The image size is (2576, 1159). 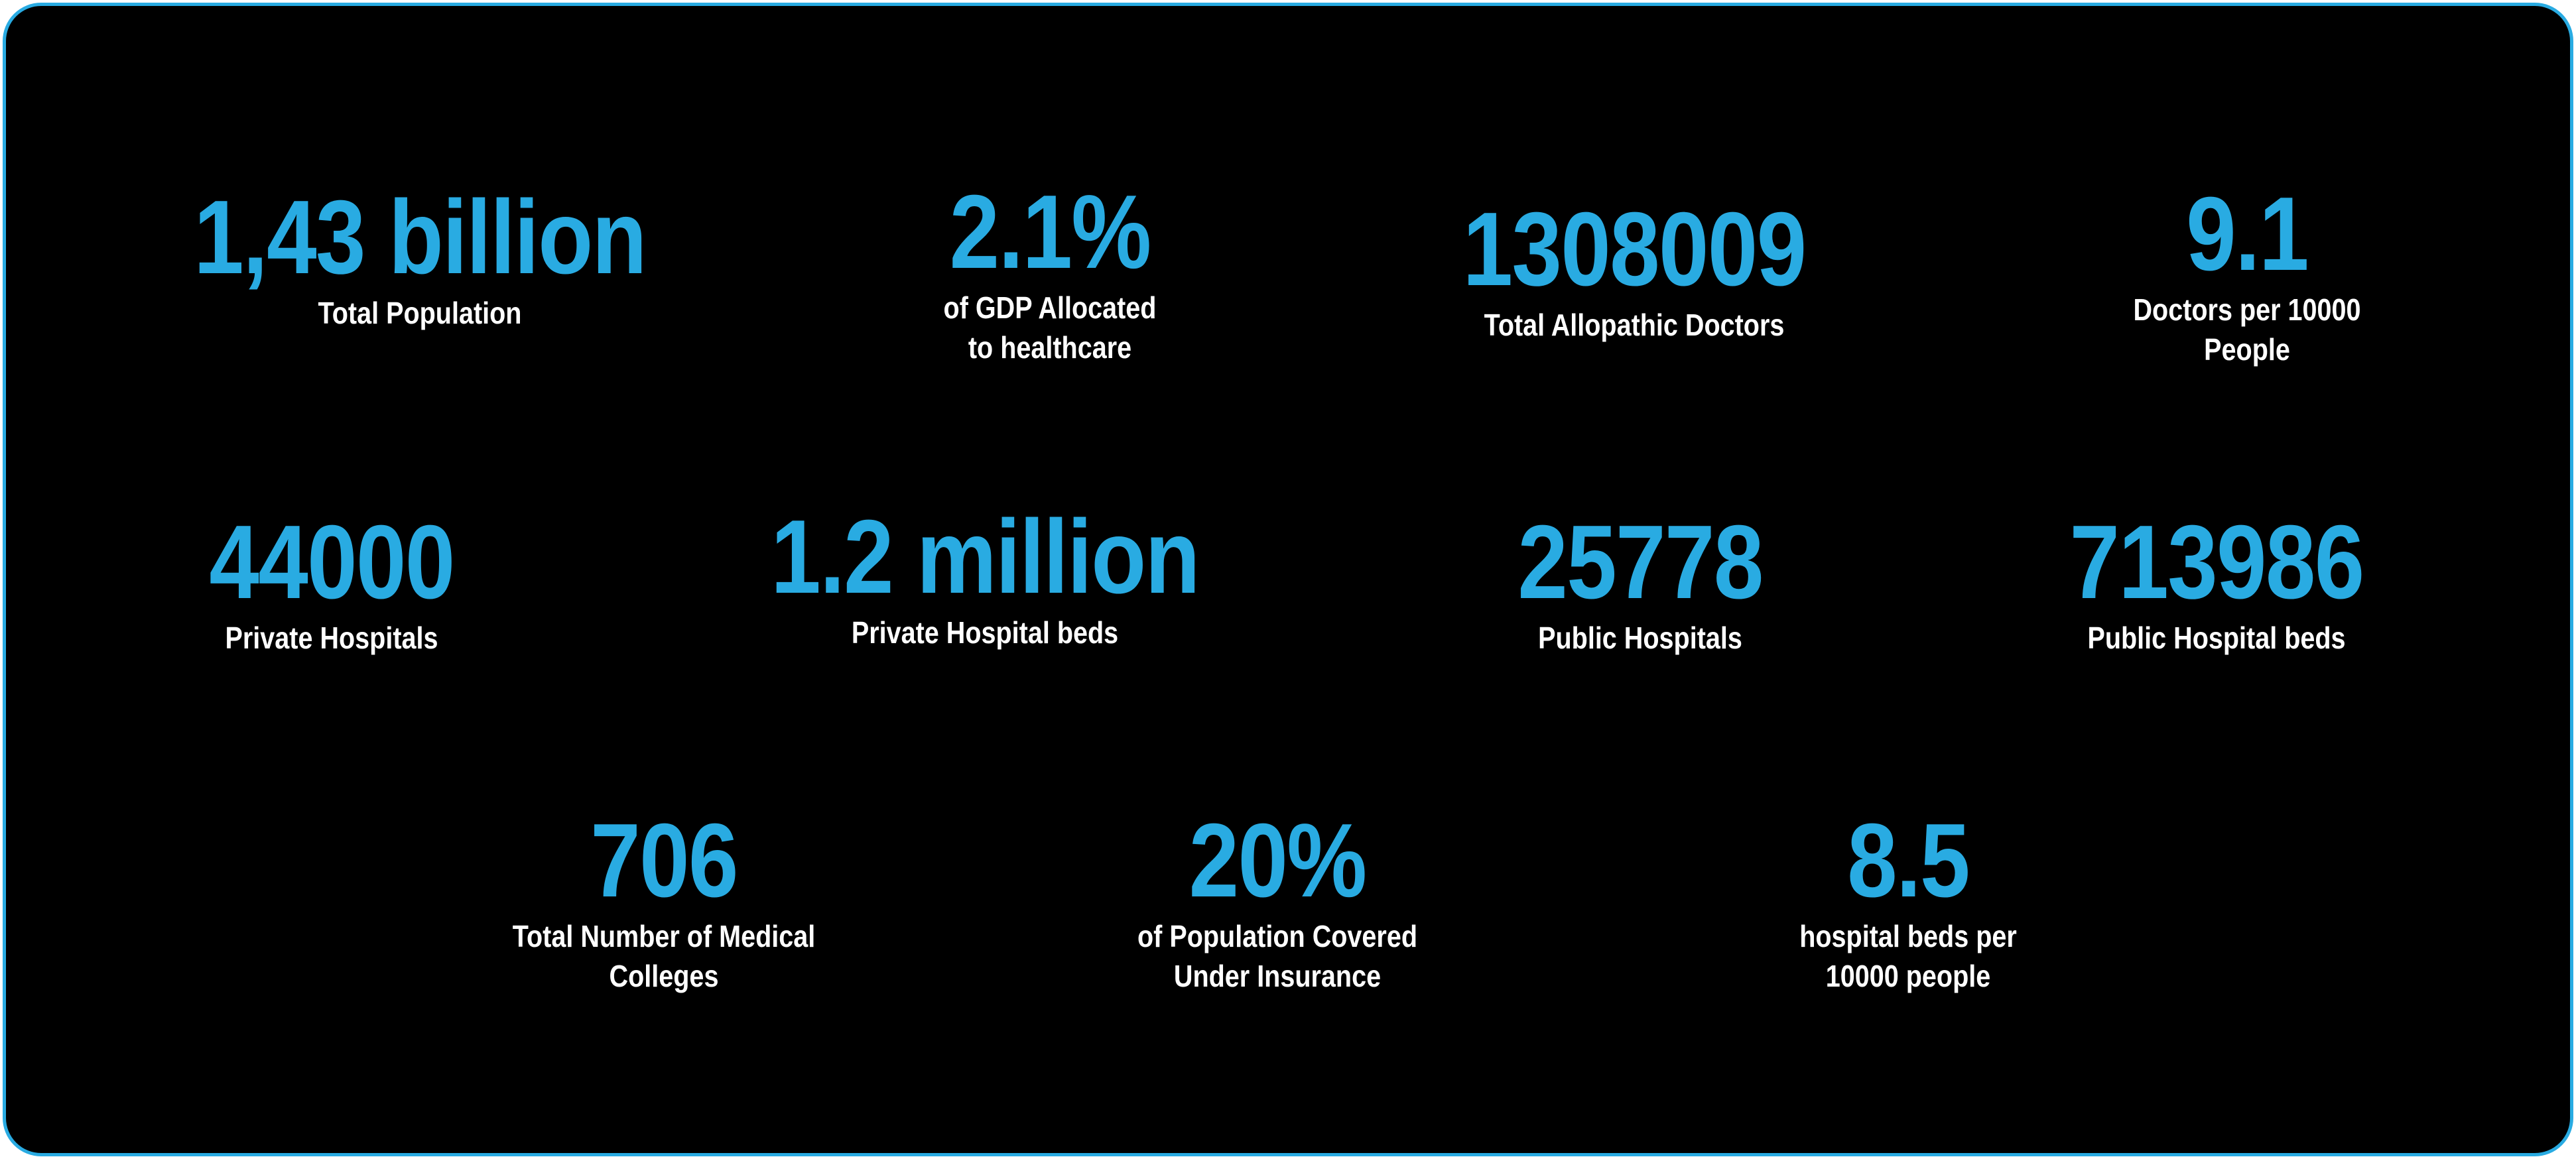 I want to click on stat-value: 25778, so click(x=1641, y=562).